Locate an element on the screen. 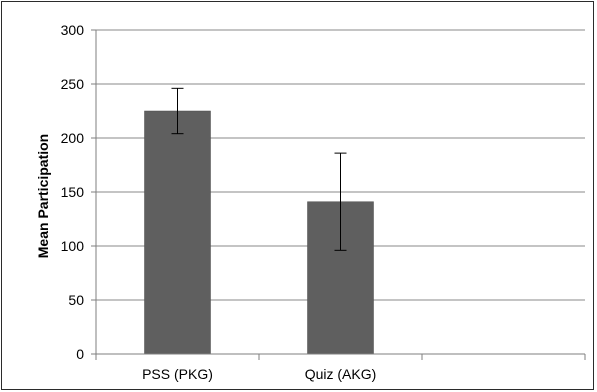 The width and height of the screenshot is (597, 392). y-tick-label: 250 is located at coordinates (73, 84).